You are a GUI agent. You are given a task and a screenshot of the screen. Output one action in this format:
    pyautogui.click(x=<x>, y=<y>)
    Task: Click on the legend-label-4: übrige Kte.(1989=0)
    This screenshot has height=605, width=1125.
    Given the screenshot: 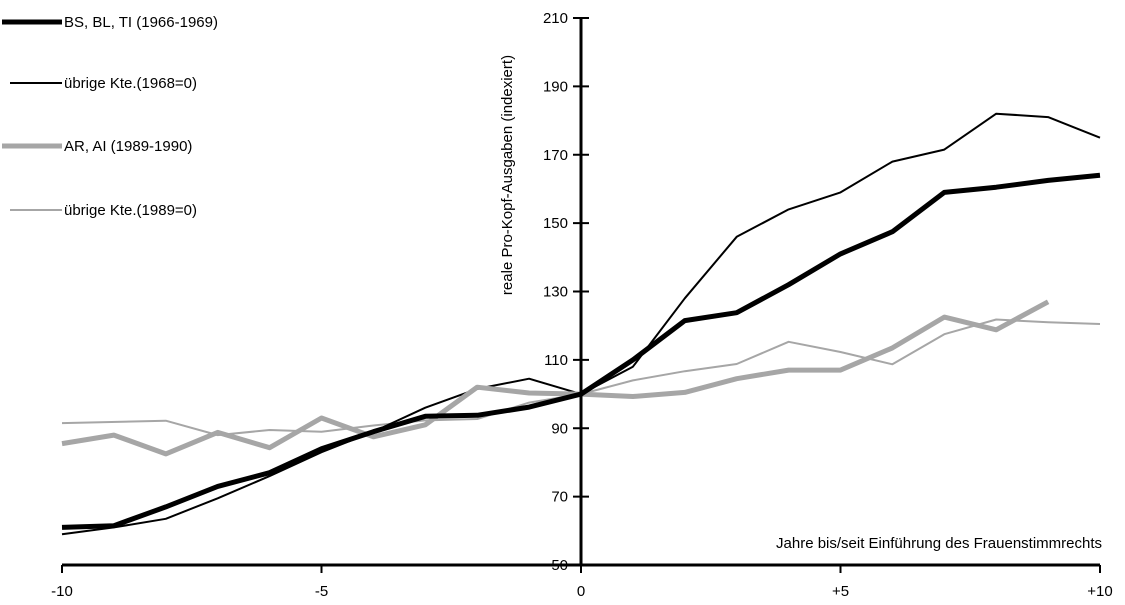 What is the action you would take?
    pyautogui.click(x=130, y=210)
    